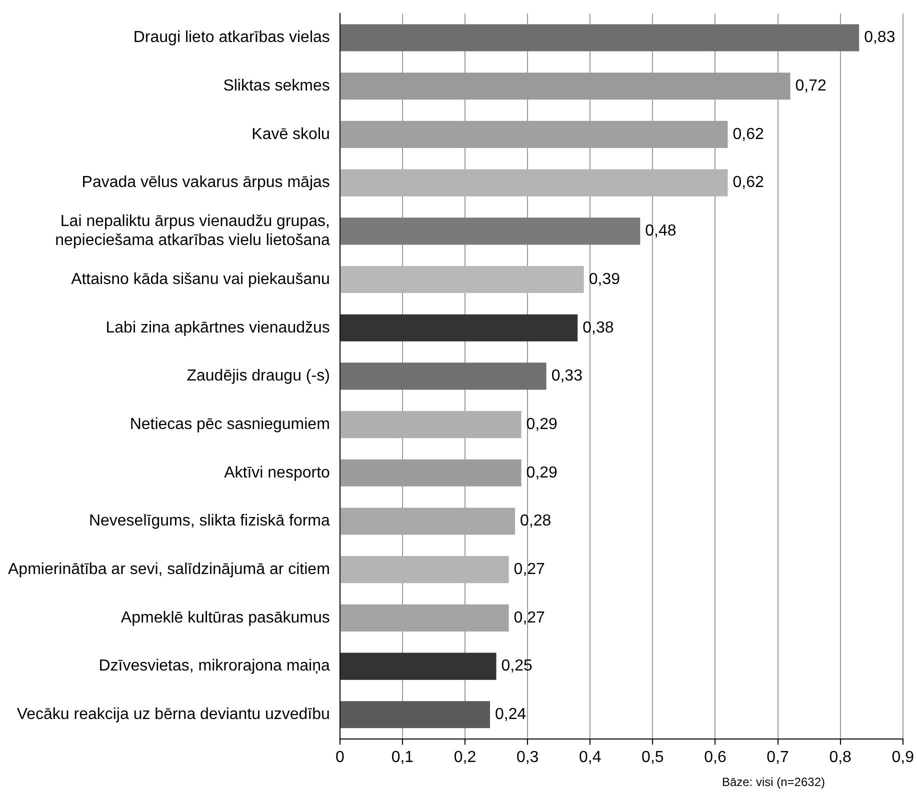  What do you see at coordinates (715, 757) in the screenshot?
I see `x-tick-label: 0,6` at bounding box center [715, 757].